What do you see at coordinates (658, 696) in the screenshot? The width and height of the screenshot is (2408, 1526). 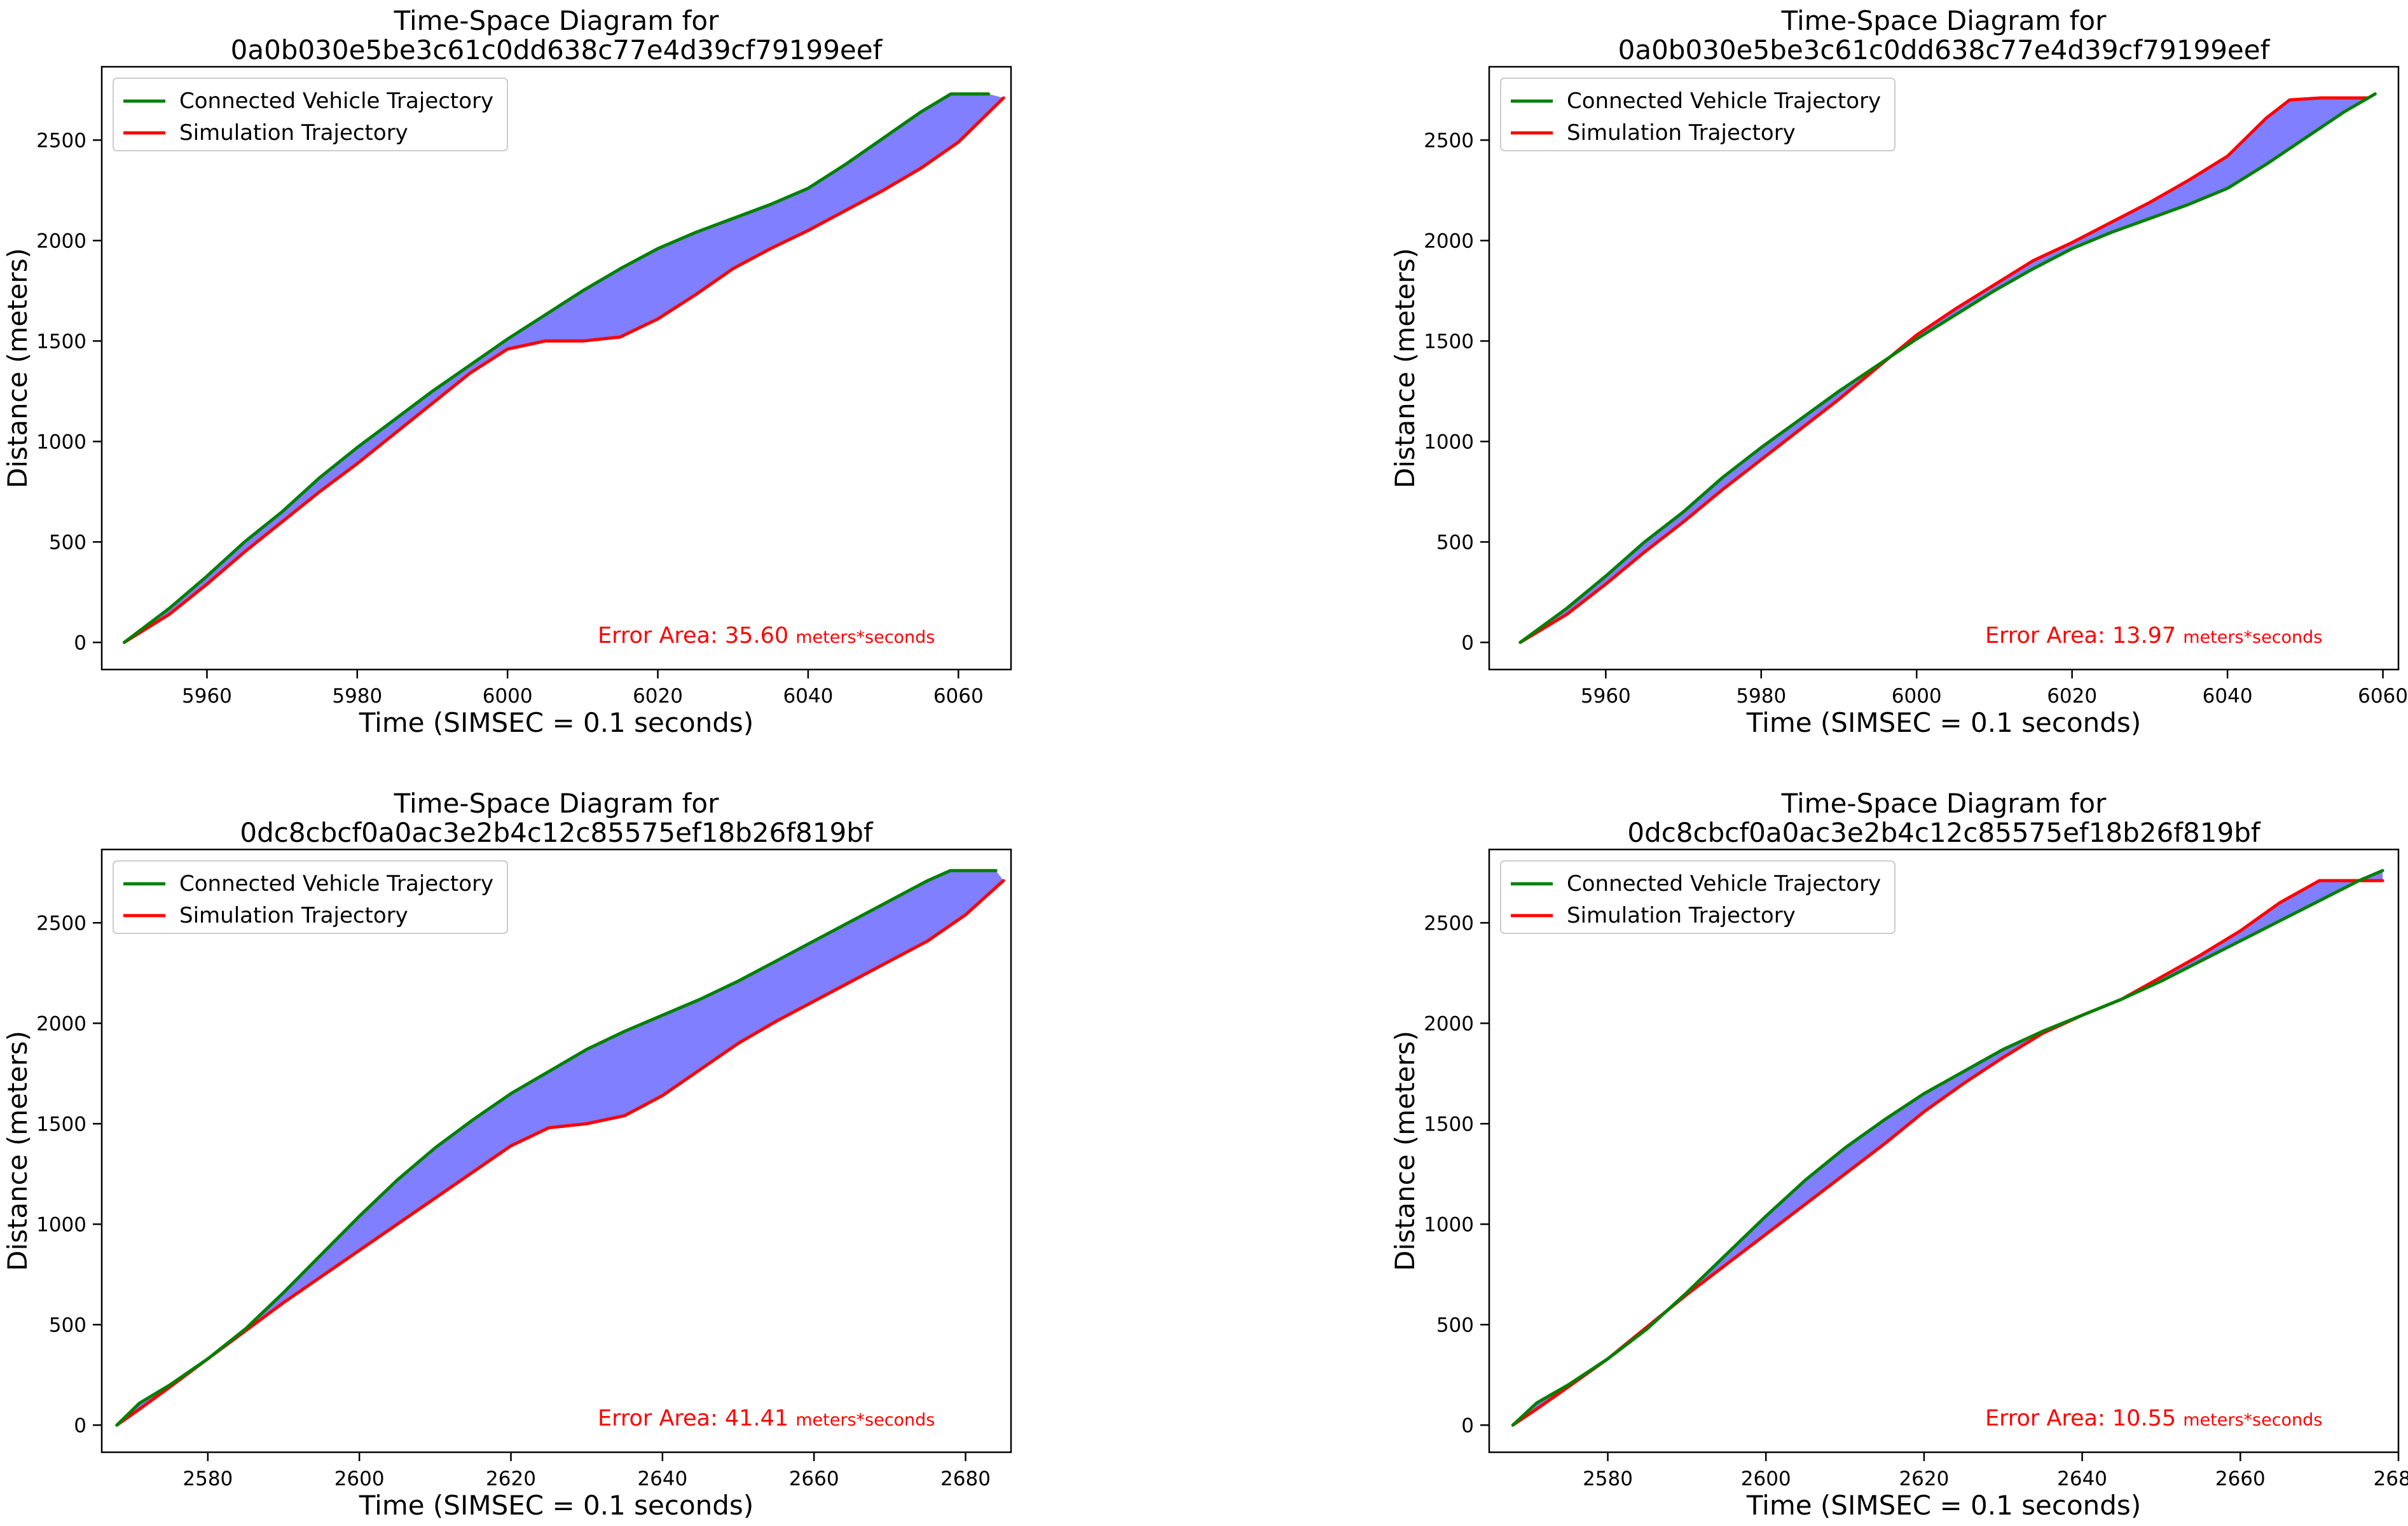 I see `x-tick-label: 6020` at bounding box center [658, 696].